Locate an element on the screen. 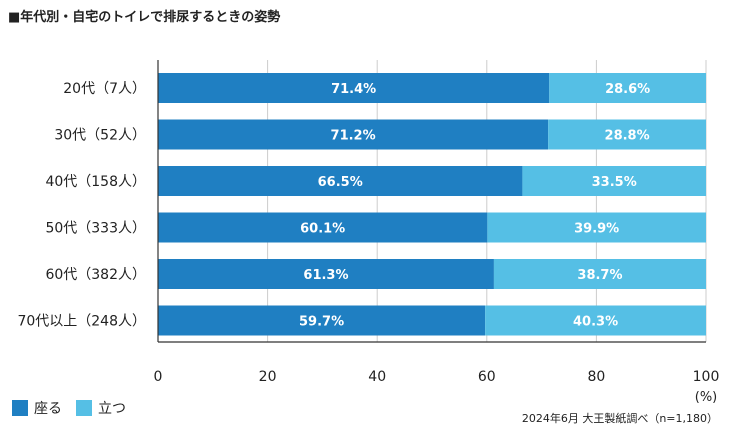 The height and width of the screenshot is (436, 730). data-label-stand: 40.3% is located at coordinates (595, 322).